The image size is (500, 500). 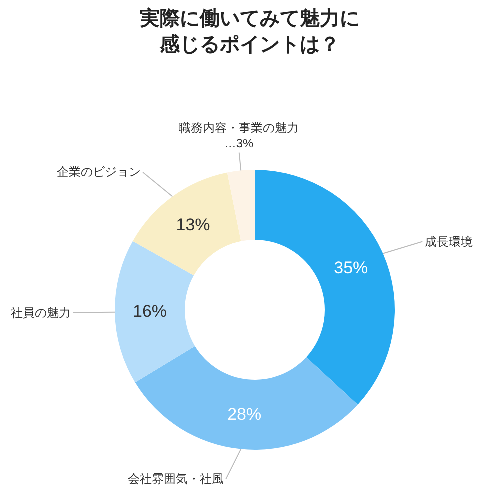 I want to click on slice-label: 社員の魅力, so click(x=41, y=313).